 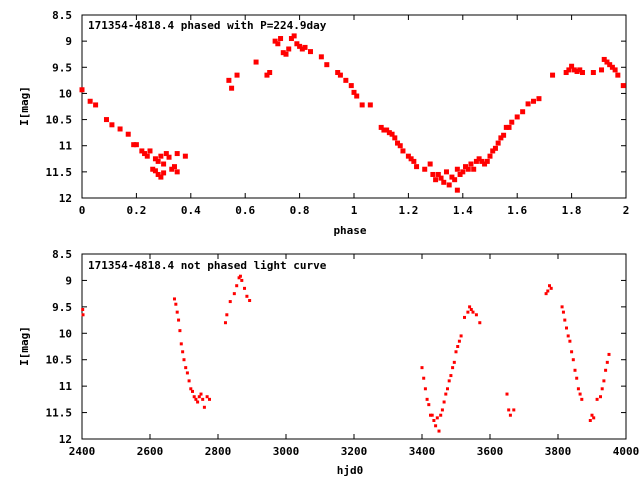 What do you see at coordinates (24, 106) in the screenshot?
I see `y-axis-label: I[mag]` at bounding box center [24, 106].